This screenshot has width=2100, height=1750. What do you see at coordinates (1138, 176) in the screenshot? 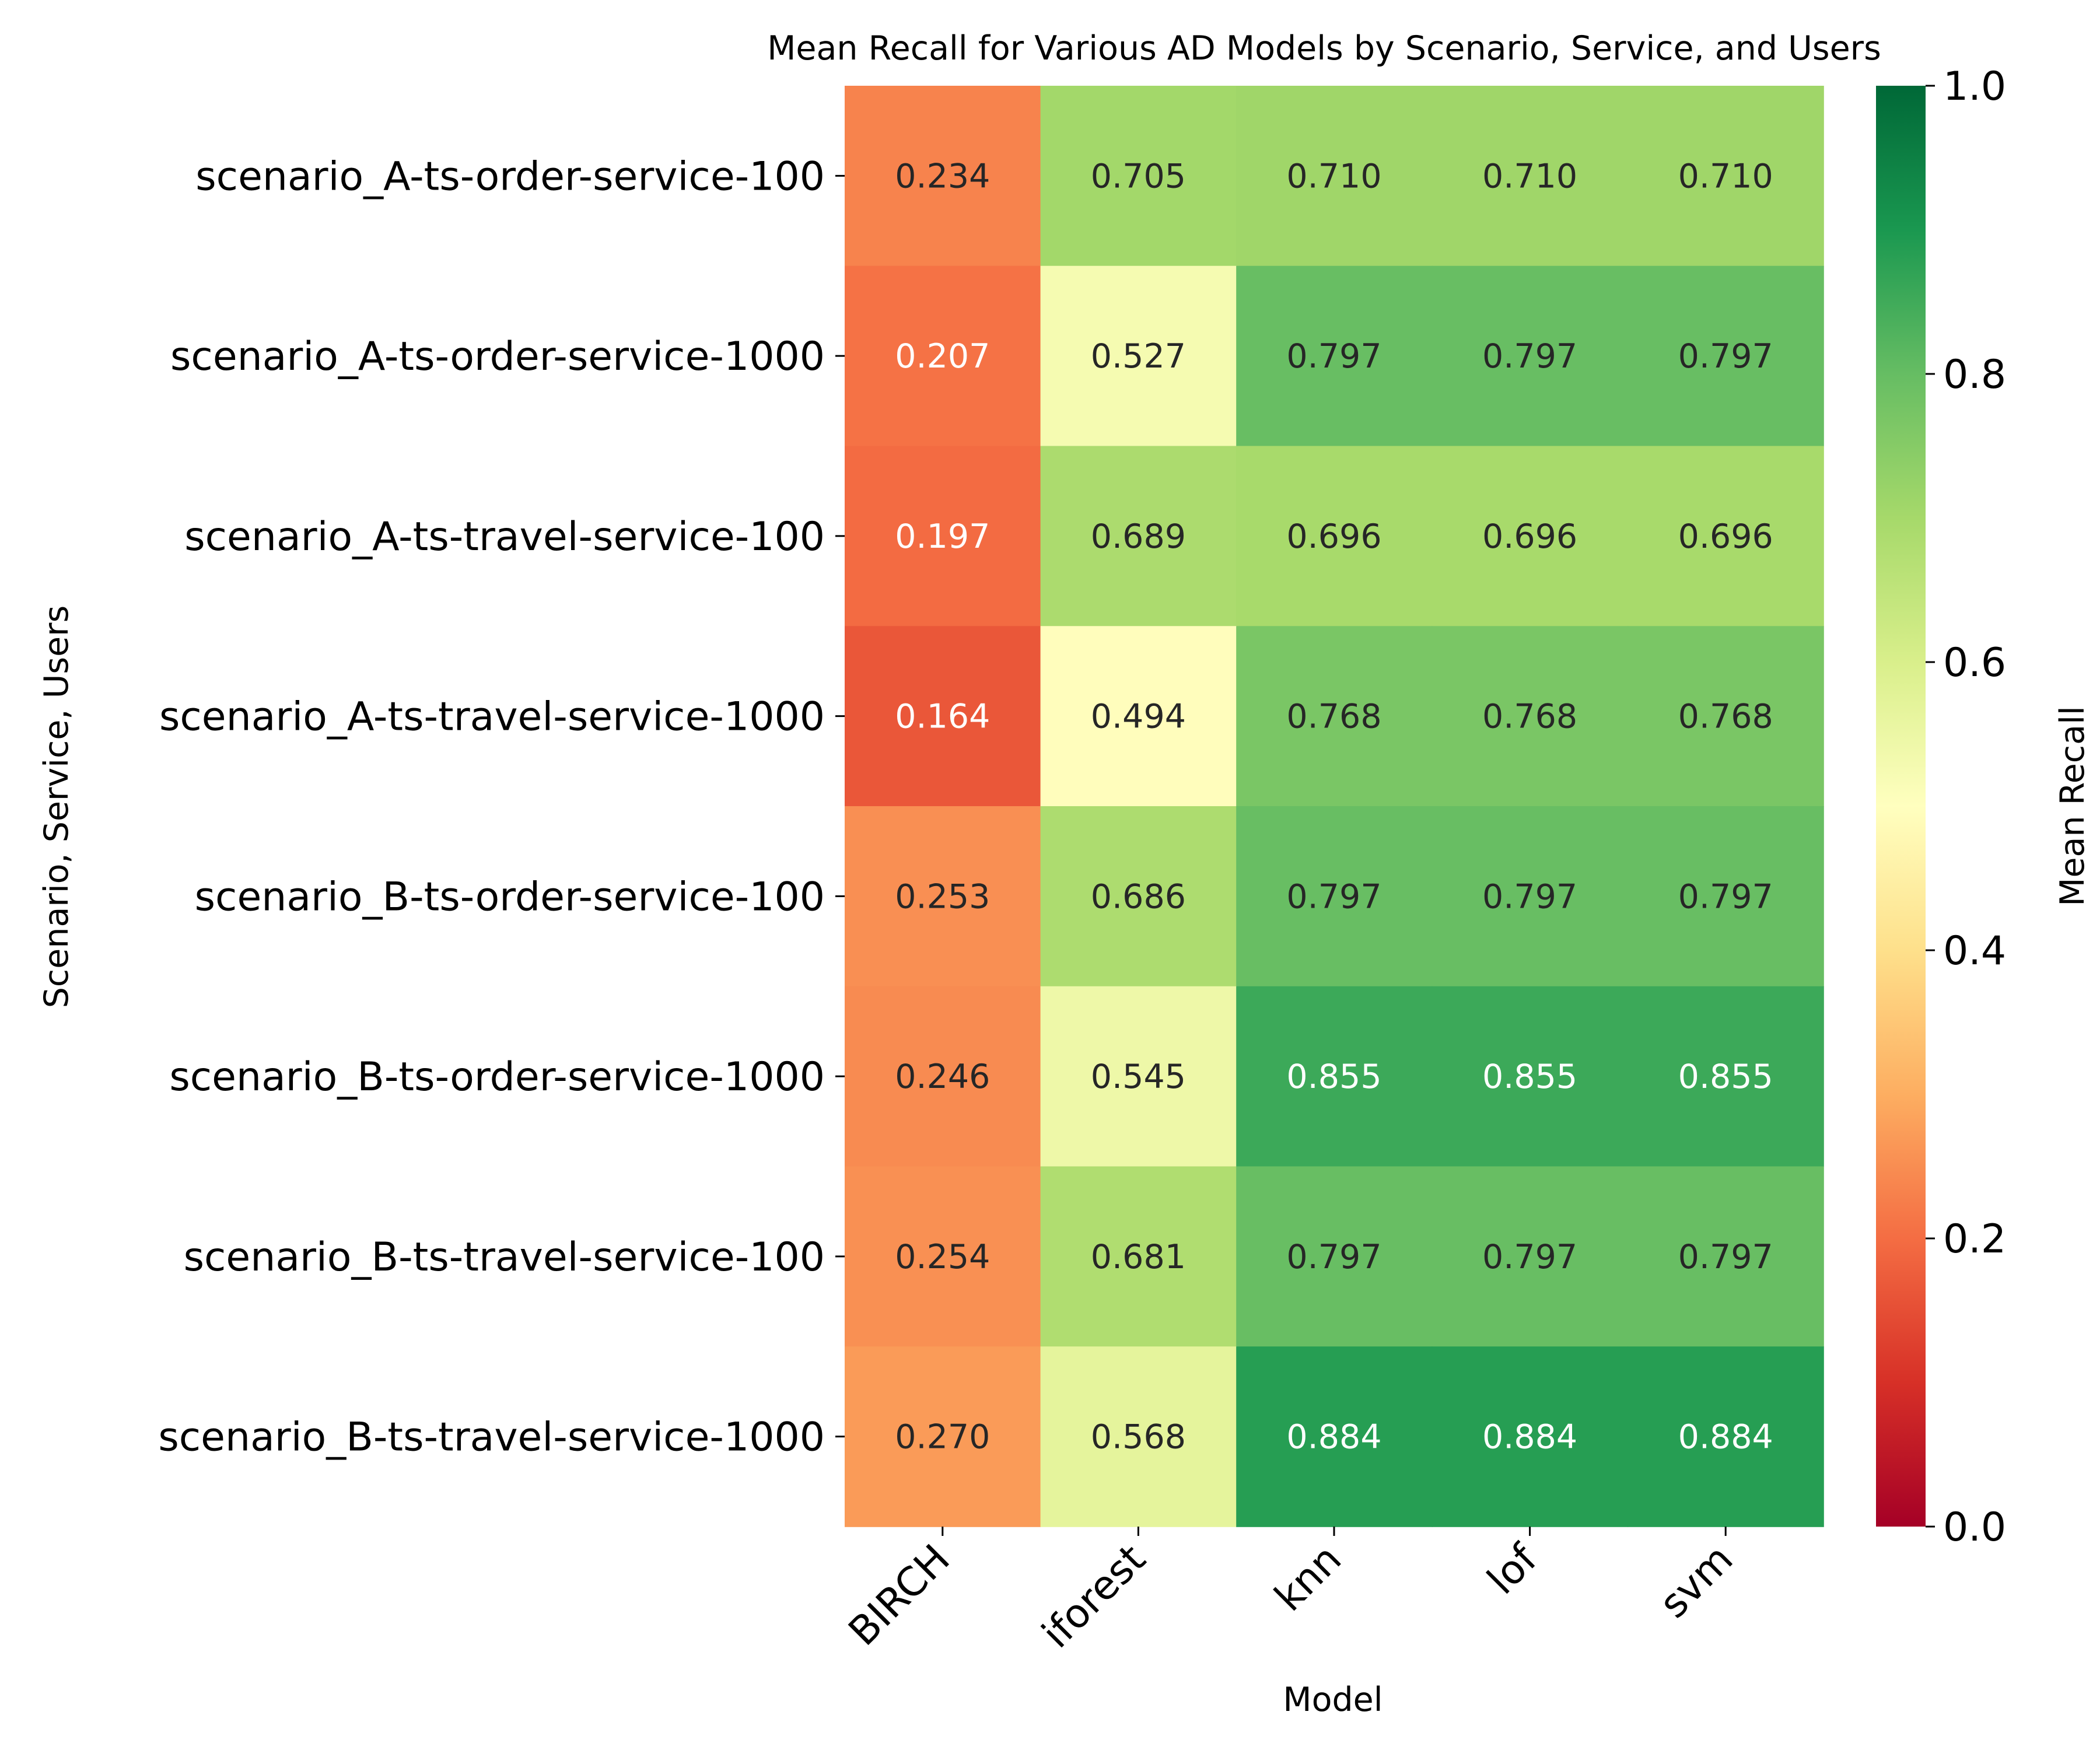
I see `cell-value-label: 0.705` at bounding box center [1138, 176].